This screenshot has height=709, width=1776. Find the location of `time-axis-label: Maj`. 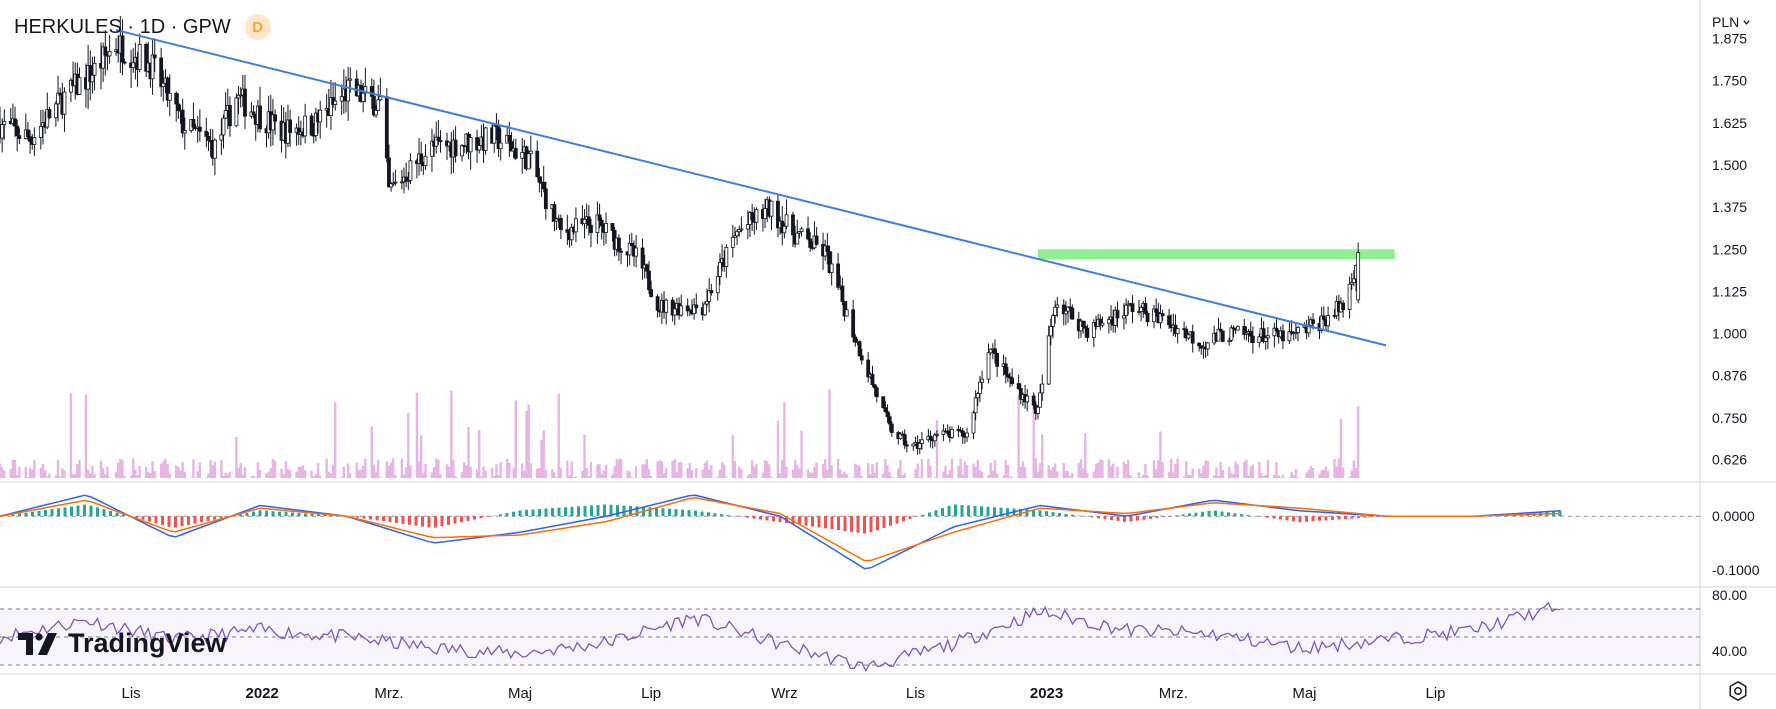

time-axis-label: Maj is located at coordinates (520, 693).